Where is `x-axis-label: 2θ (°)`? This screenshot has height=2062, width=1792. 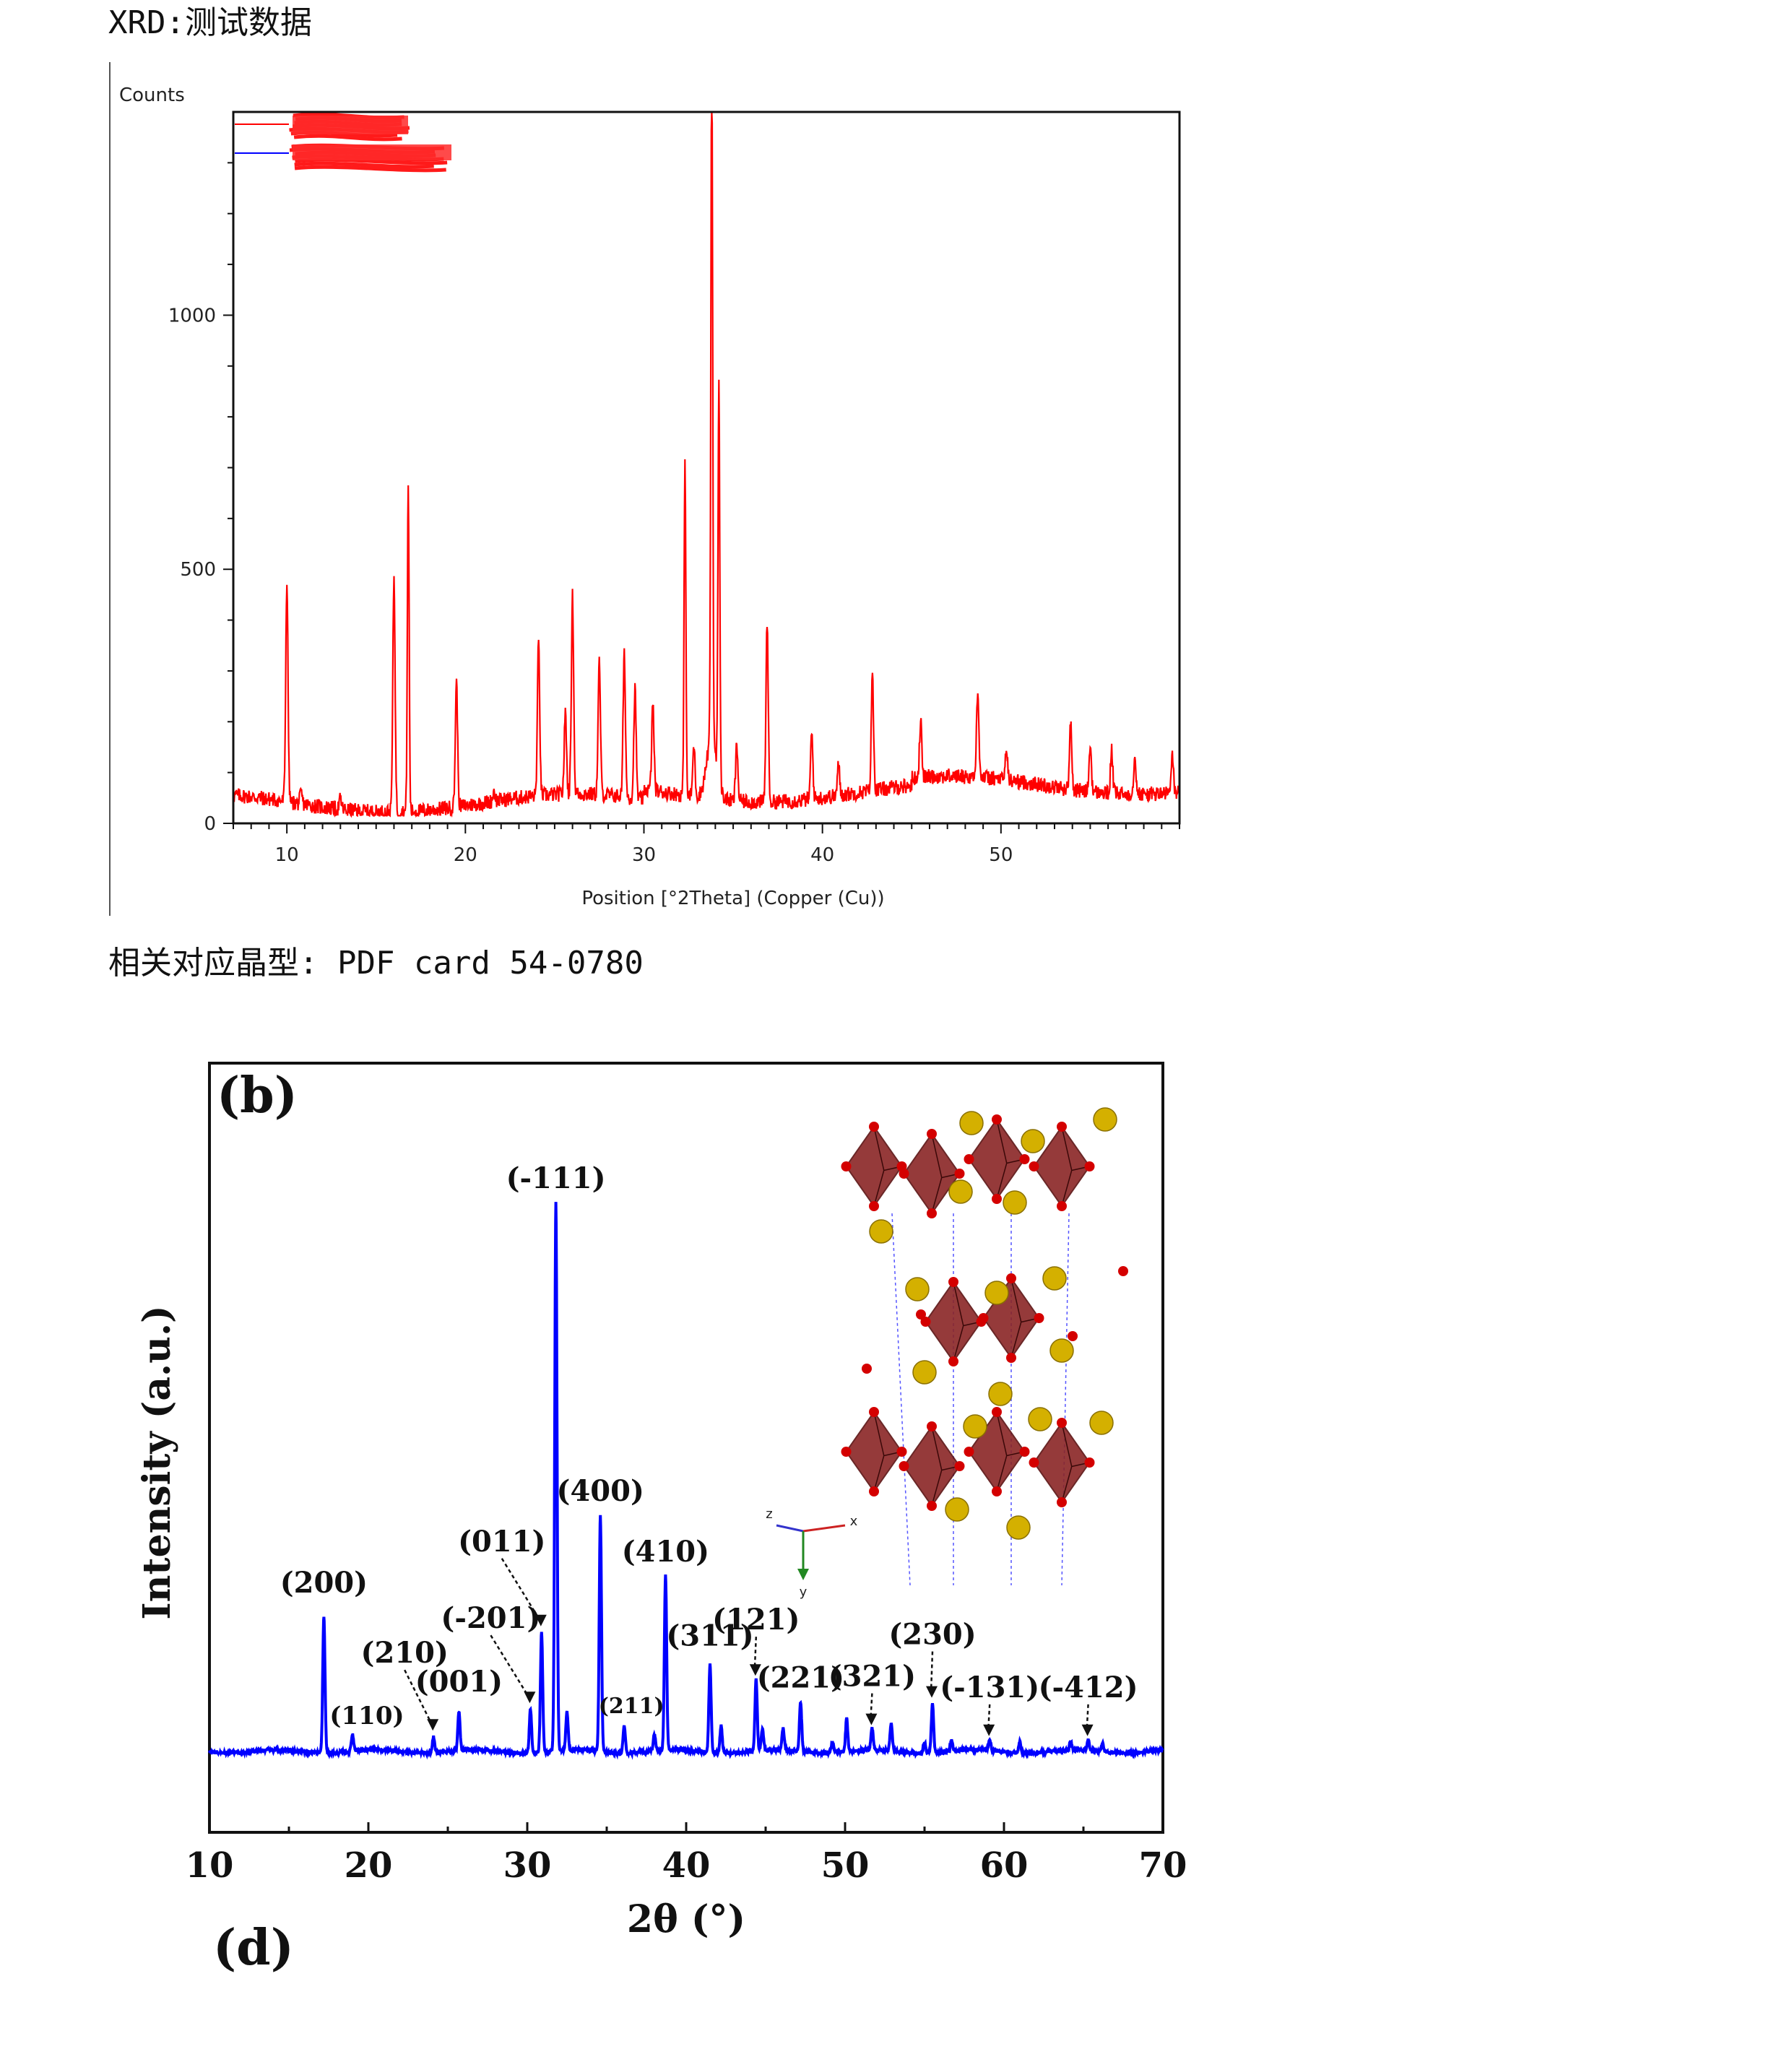 x-axis-label: 2θ (°) is located at coordinates (686, 1919).